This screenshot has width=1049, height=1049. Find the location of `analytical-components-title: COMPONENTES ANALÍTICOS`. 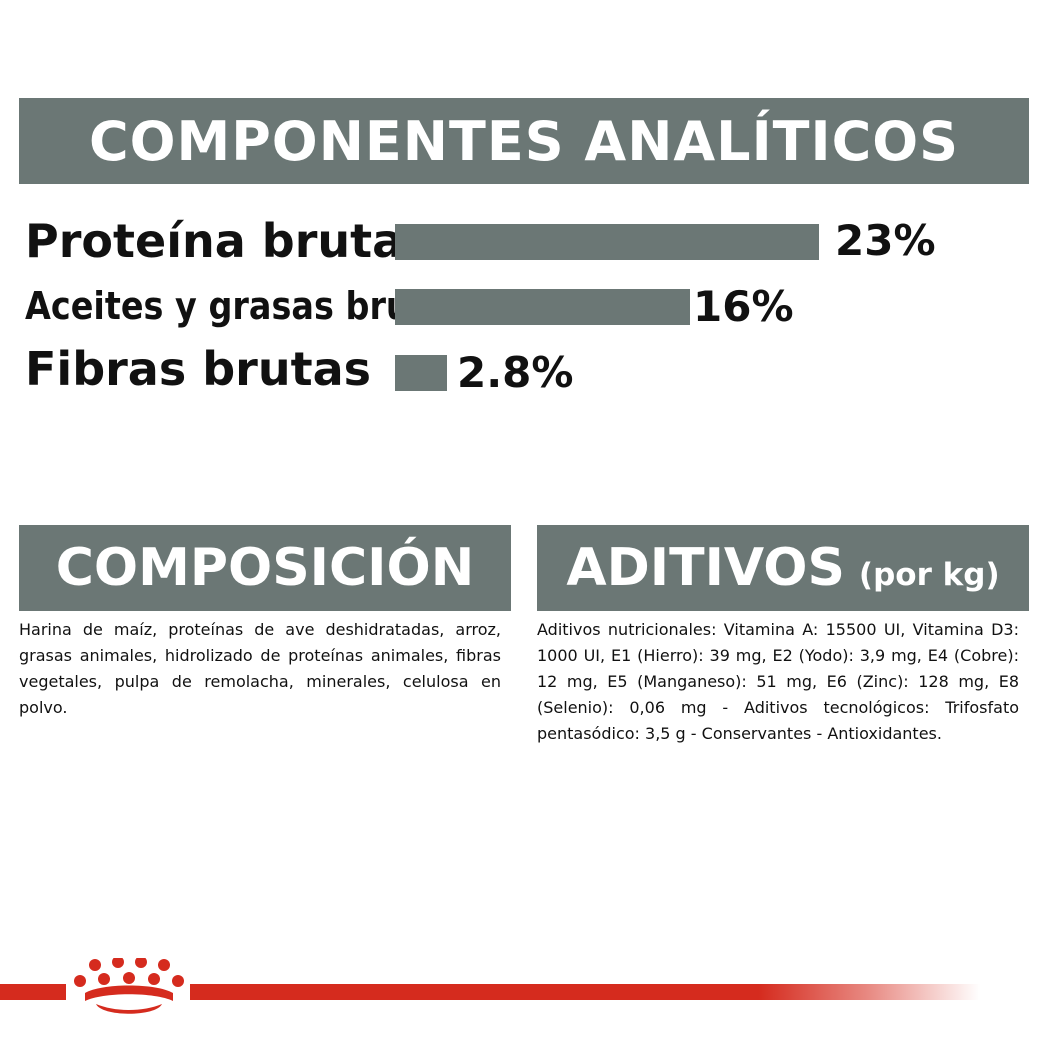

analytical-components-title: COMPONENTES ANALÍTICOS is located at coordinates (524, 141).